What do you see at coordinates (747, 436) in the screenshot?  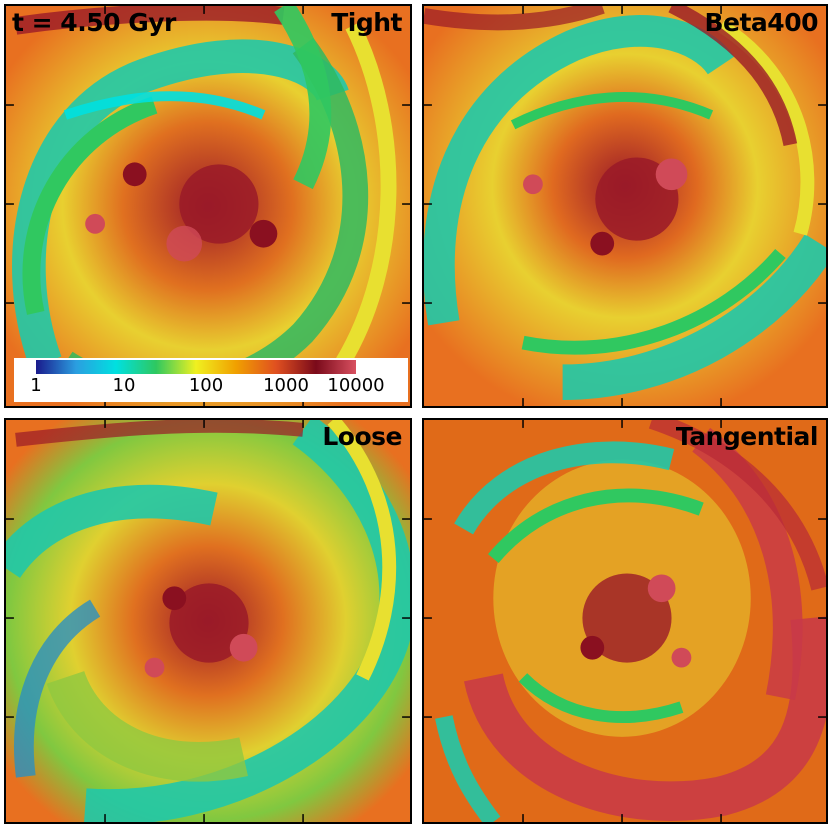 I see `panel-label-tangential: Tangential` at bounding box center [747, 436].